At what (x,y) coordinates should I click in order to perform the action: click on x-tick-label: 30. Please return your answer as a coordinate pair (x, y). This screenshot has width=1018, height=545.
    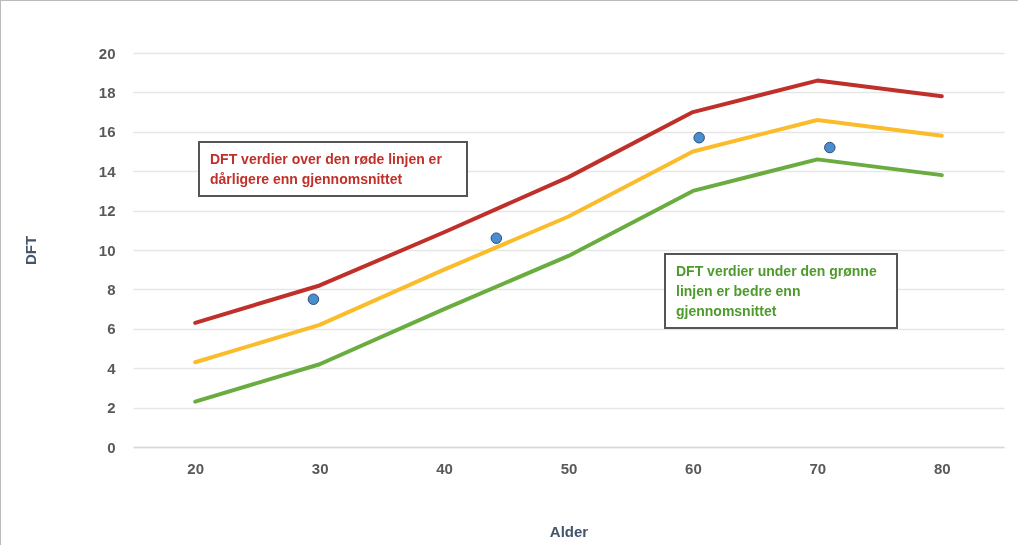
    Looking at the image, I should click on (320, 468).